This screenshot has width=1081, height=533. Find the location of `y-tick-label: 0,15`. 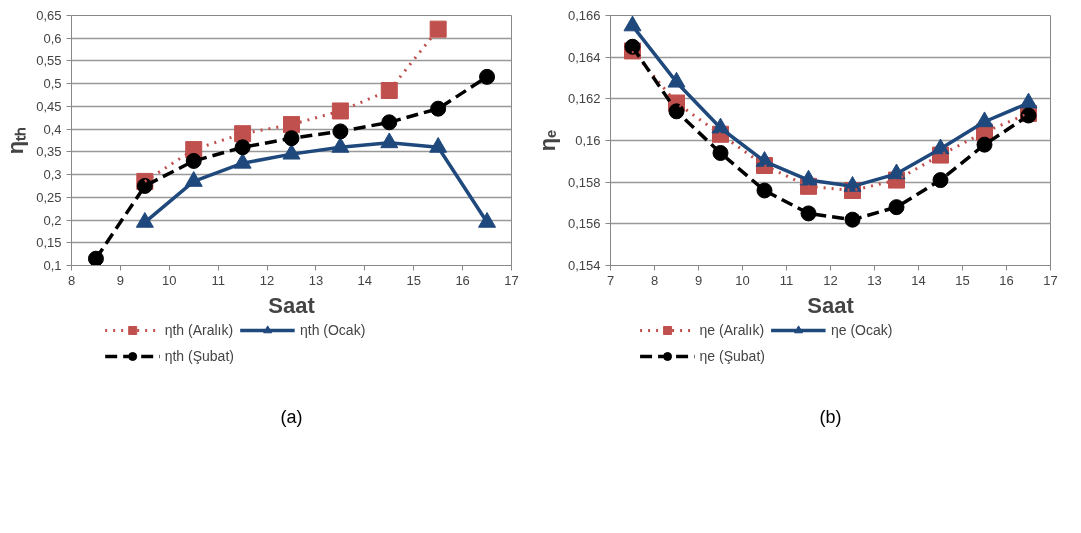

y-tick-label: 0,15 is located at coordinates (49, 243).